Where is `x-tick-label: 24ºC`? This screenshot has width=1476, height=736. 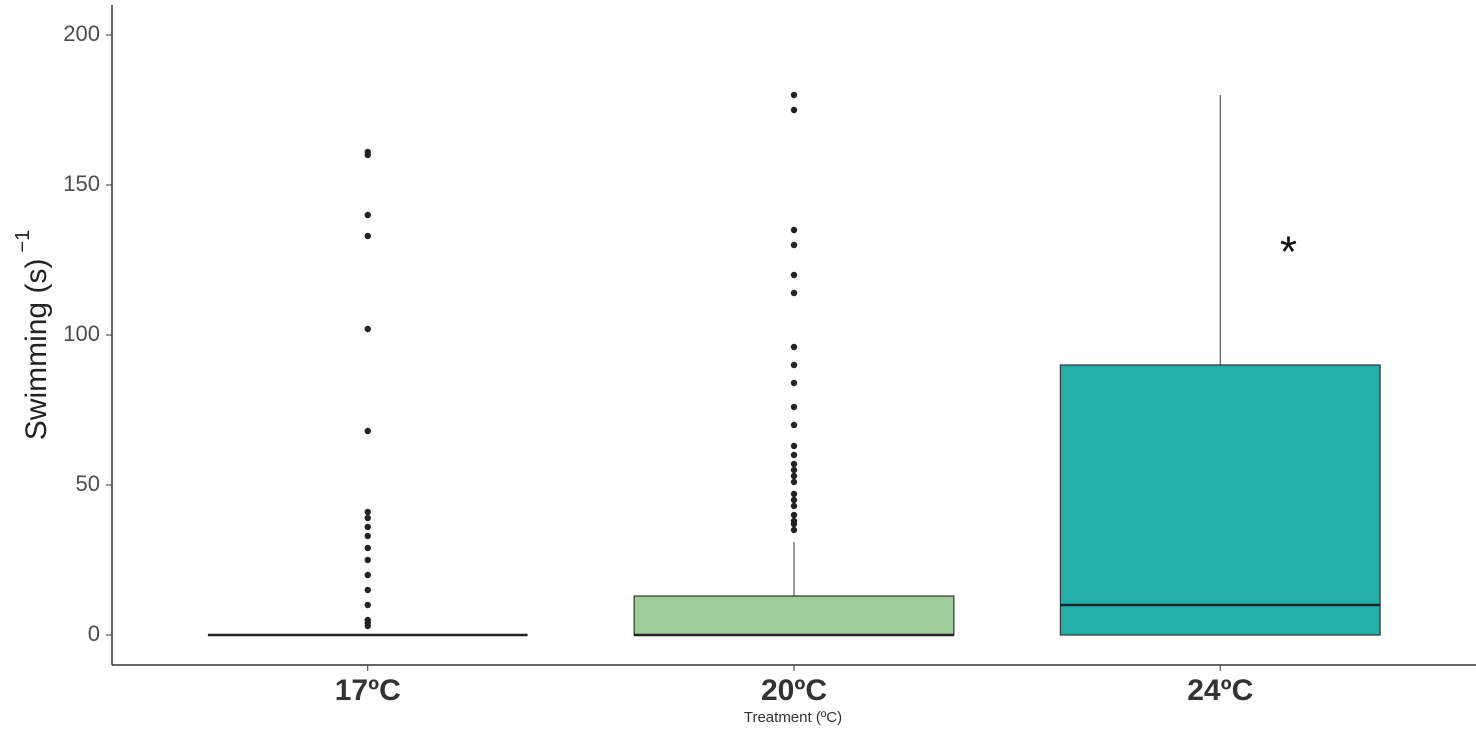 x-tick-label: 24ºC is located at coordinates (1220, 690).